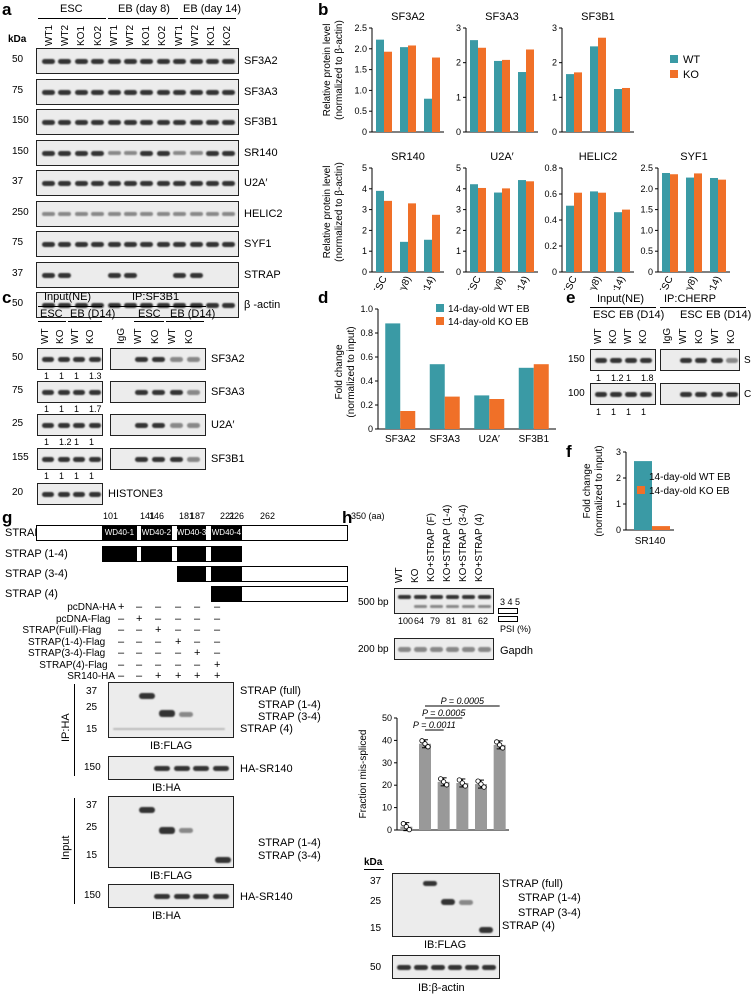  Describe the element at coordinates (646, 230) in the screenshot. I see `y-tick-label: 1.0` at that location.